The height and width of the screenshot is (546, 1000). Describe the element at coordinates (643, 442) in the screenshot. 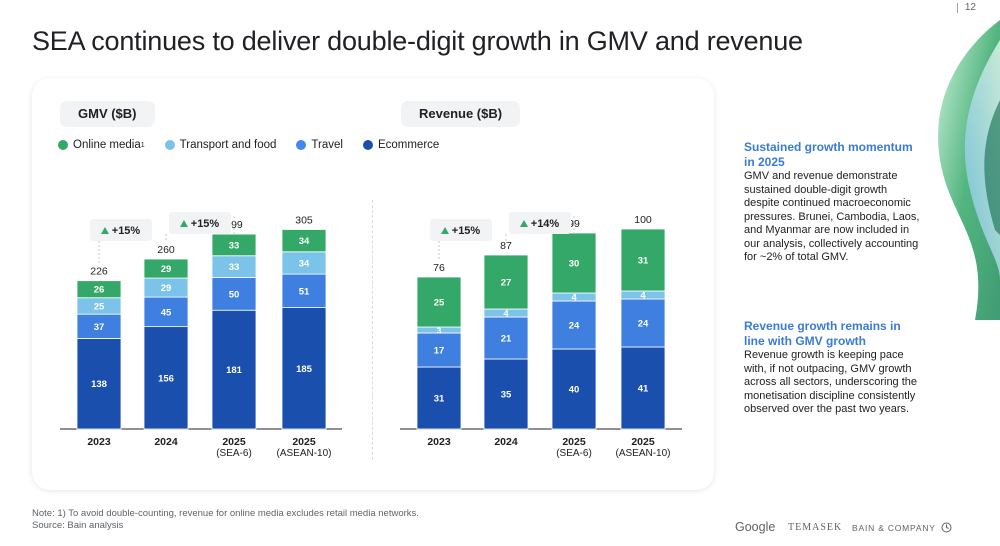

I see `revenue-tick-label-3-0: 2025` at that location.